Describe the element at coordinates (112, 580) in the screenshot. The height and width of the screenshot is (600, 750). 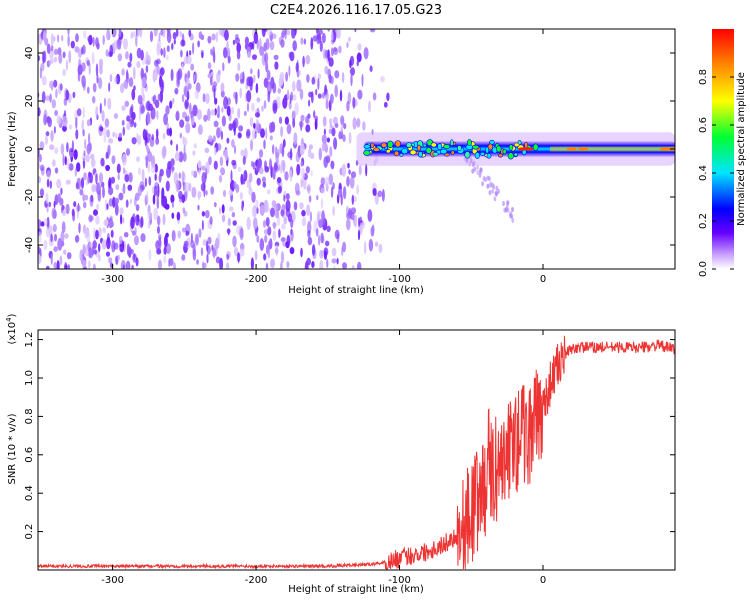
I see `x-tick-label: -300` at that location.